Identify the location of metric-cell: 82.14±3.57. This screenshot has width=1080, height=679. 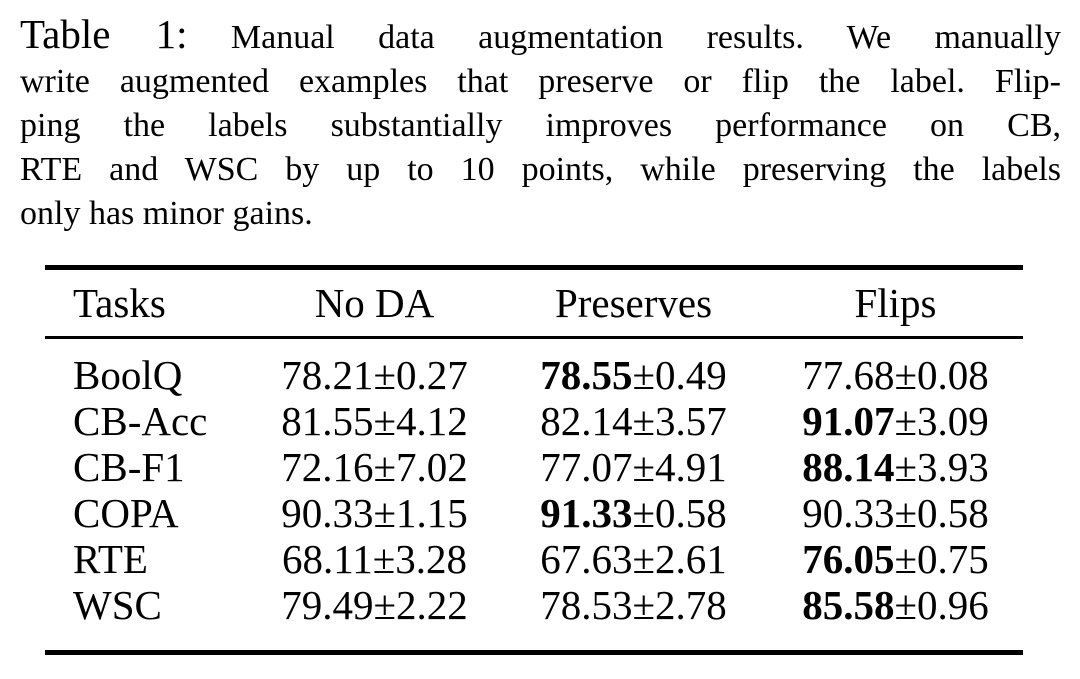
(633, 421).